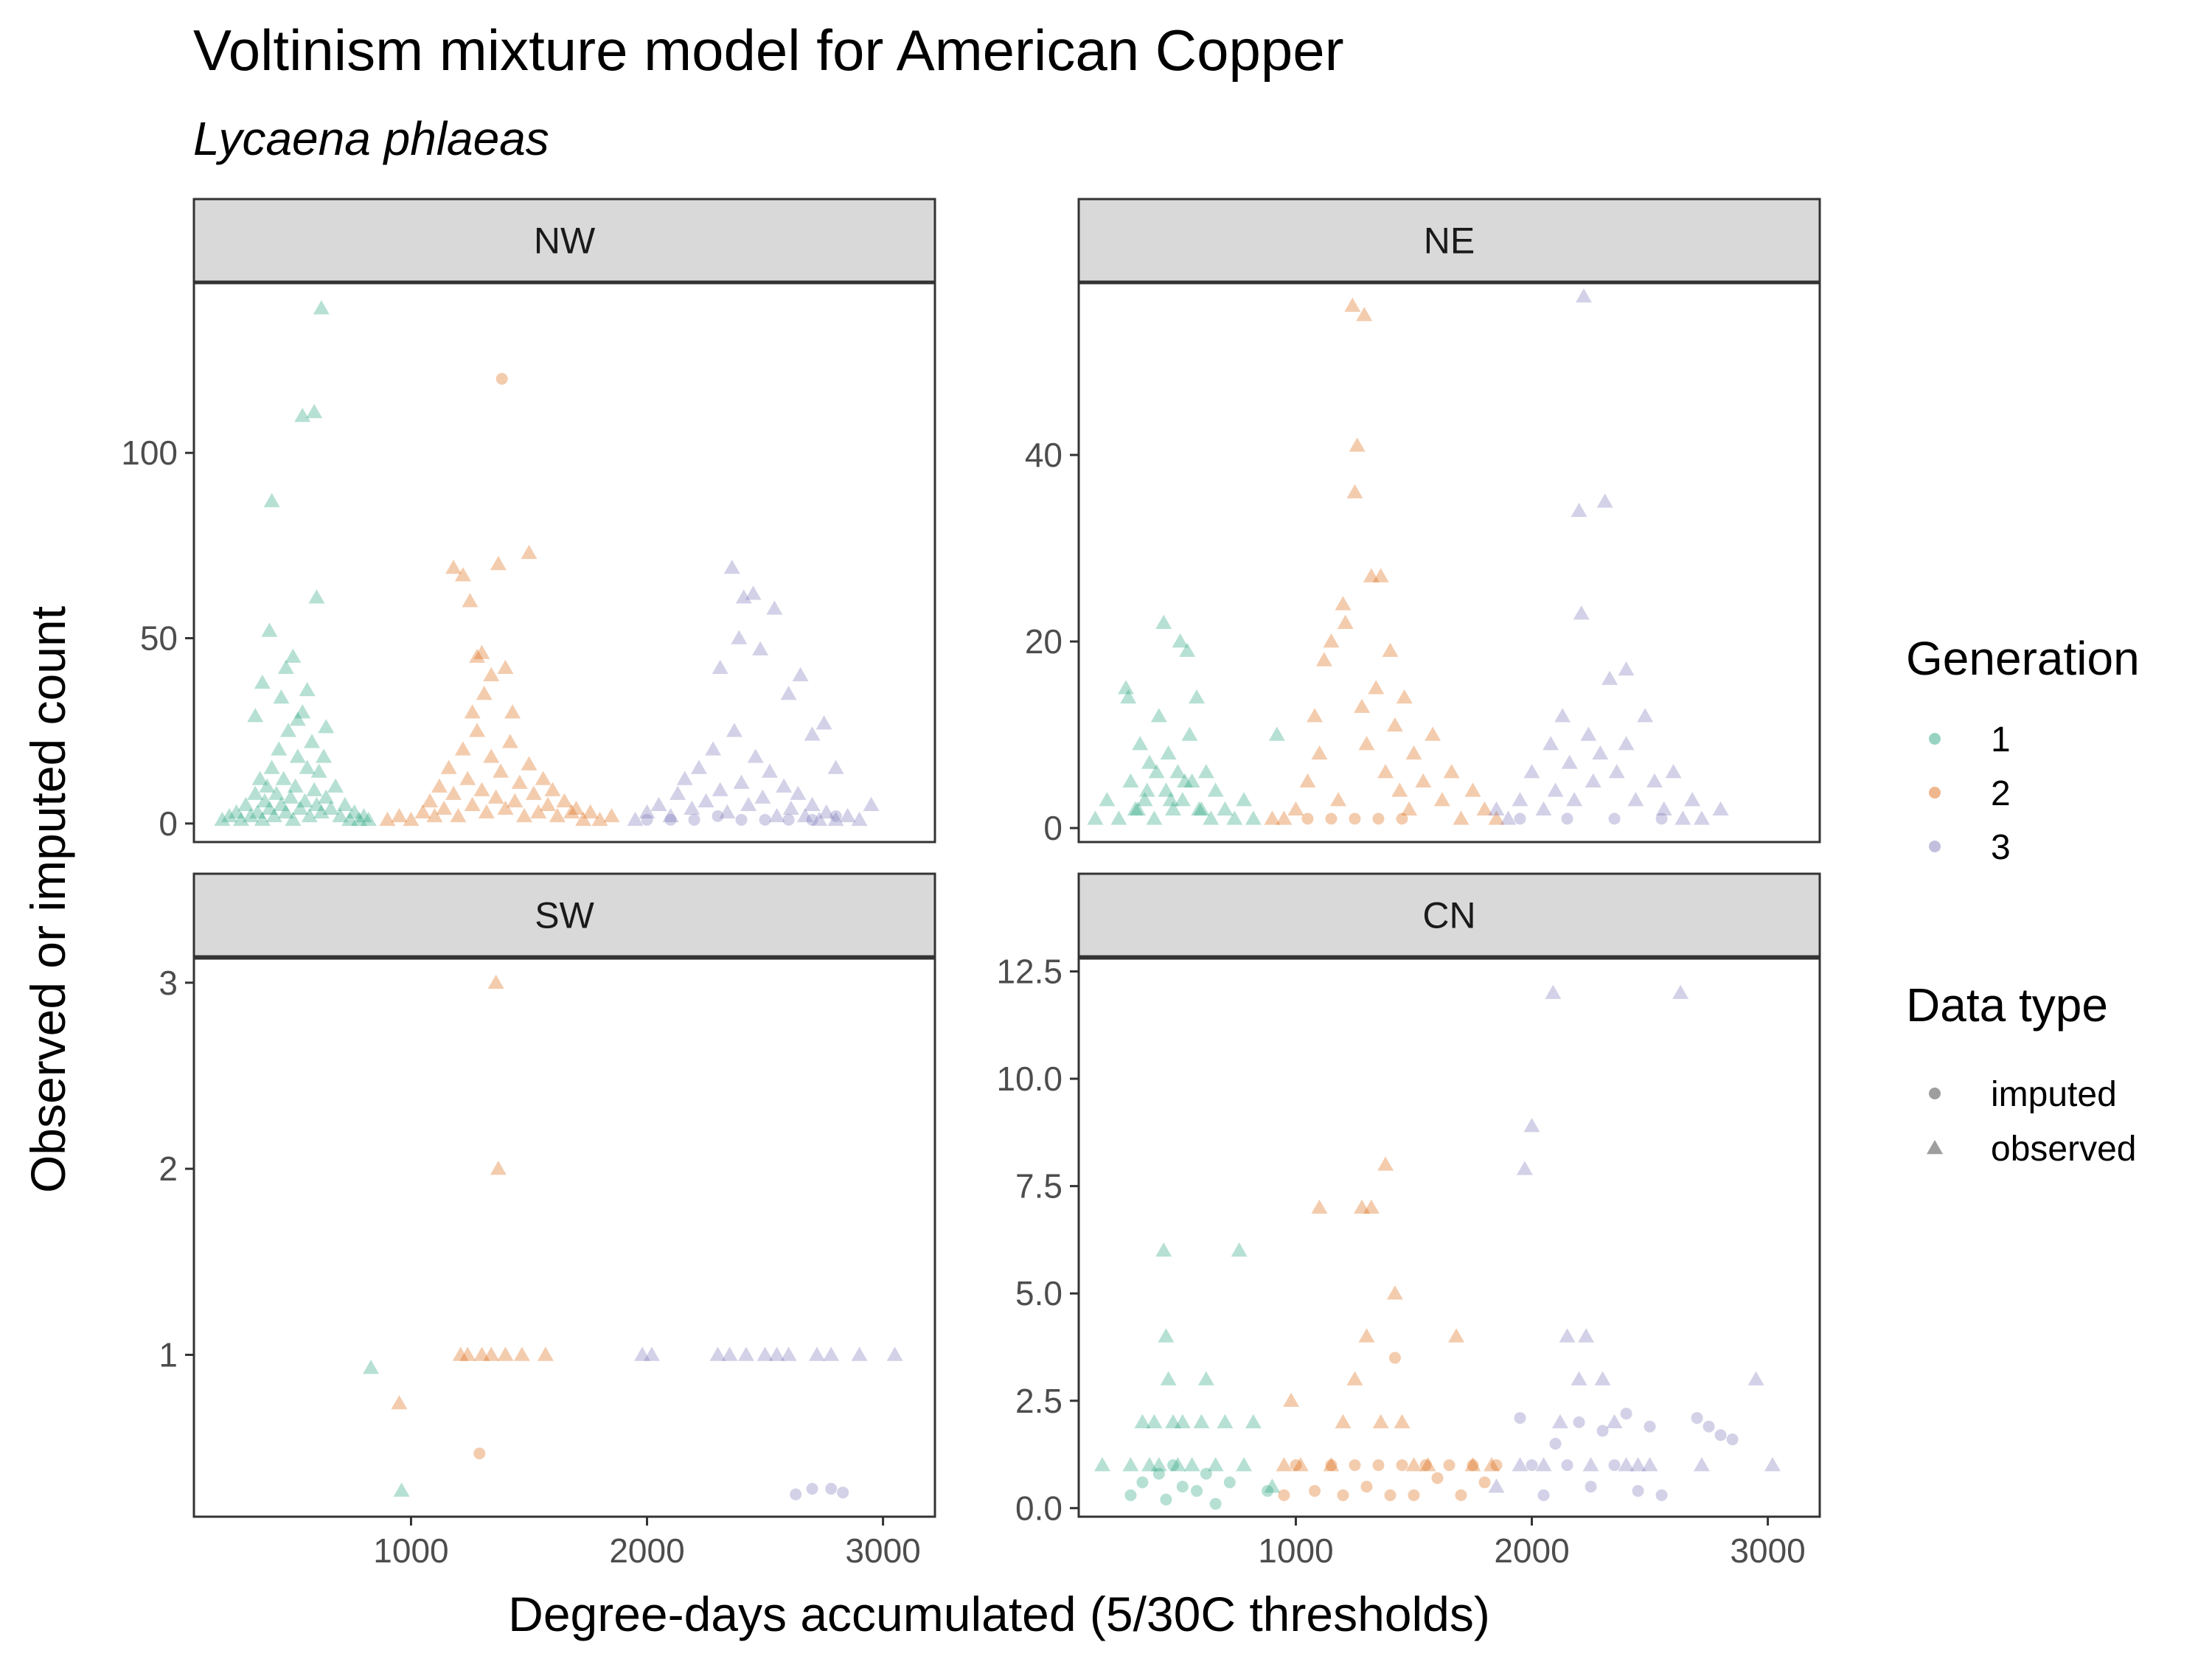 The height and width of the screenshot is (1659, 2212). I want to click on facet-strip, so click(564, 241).